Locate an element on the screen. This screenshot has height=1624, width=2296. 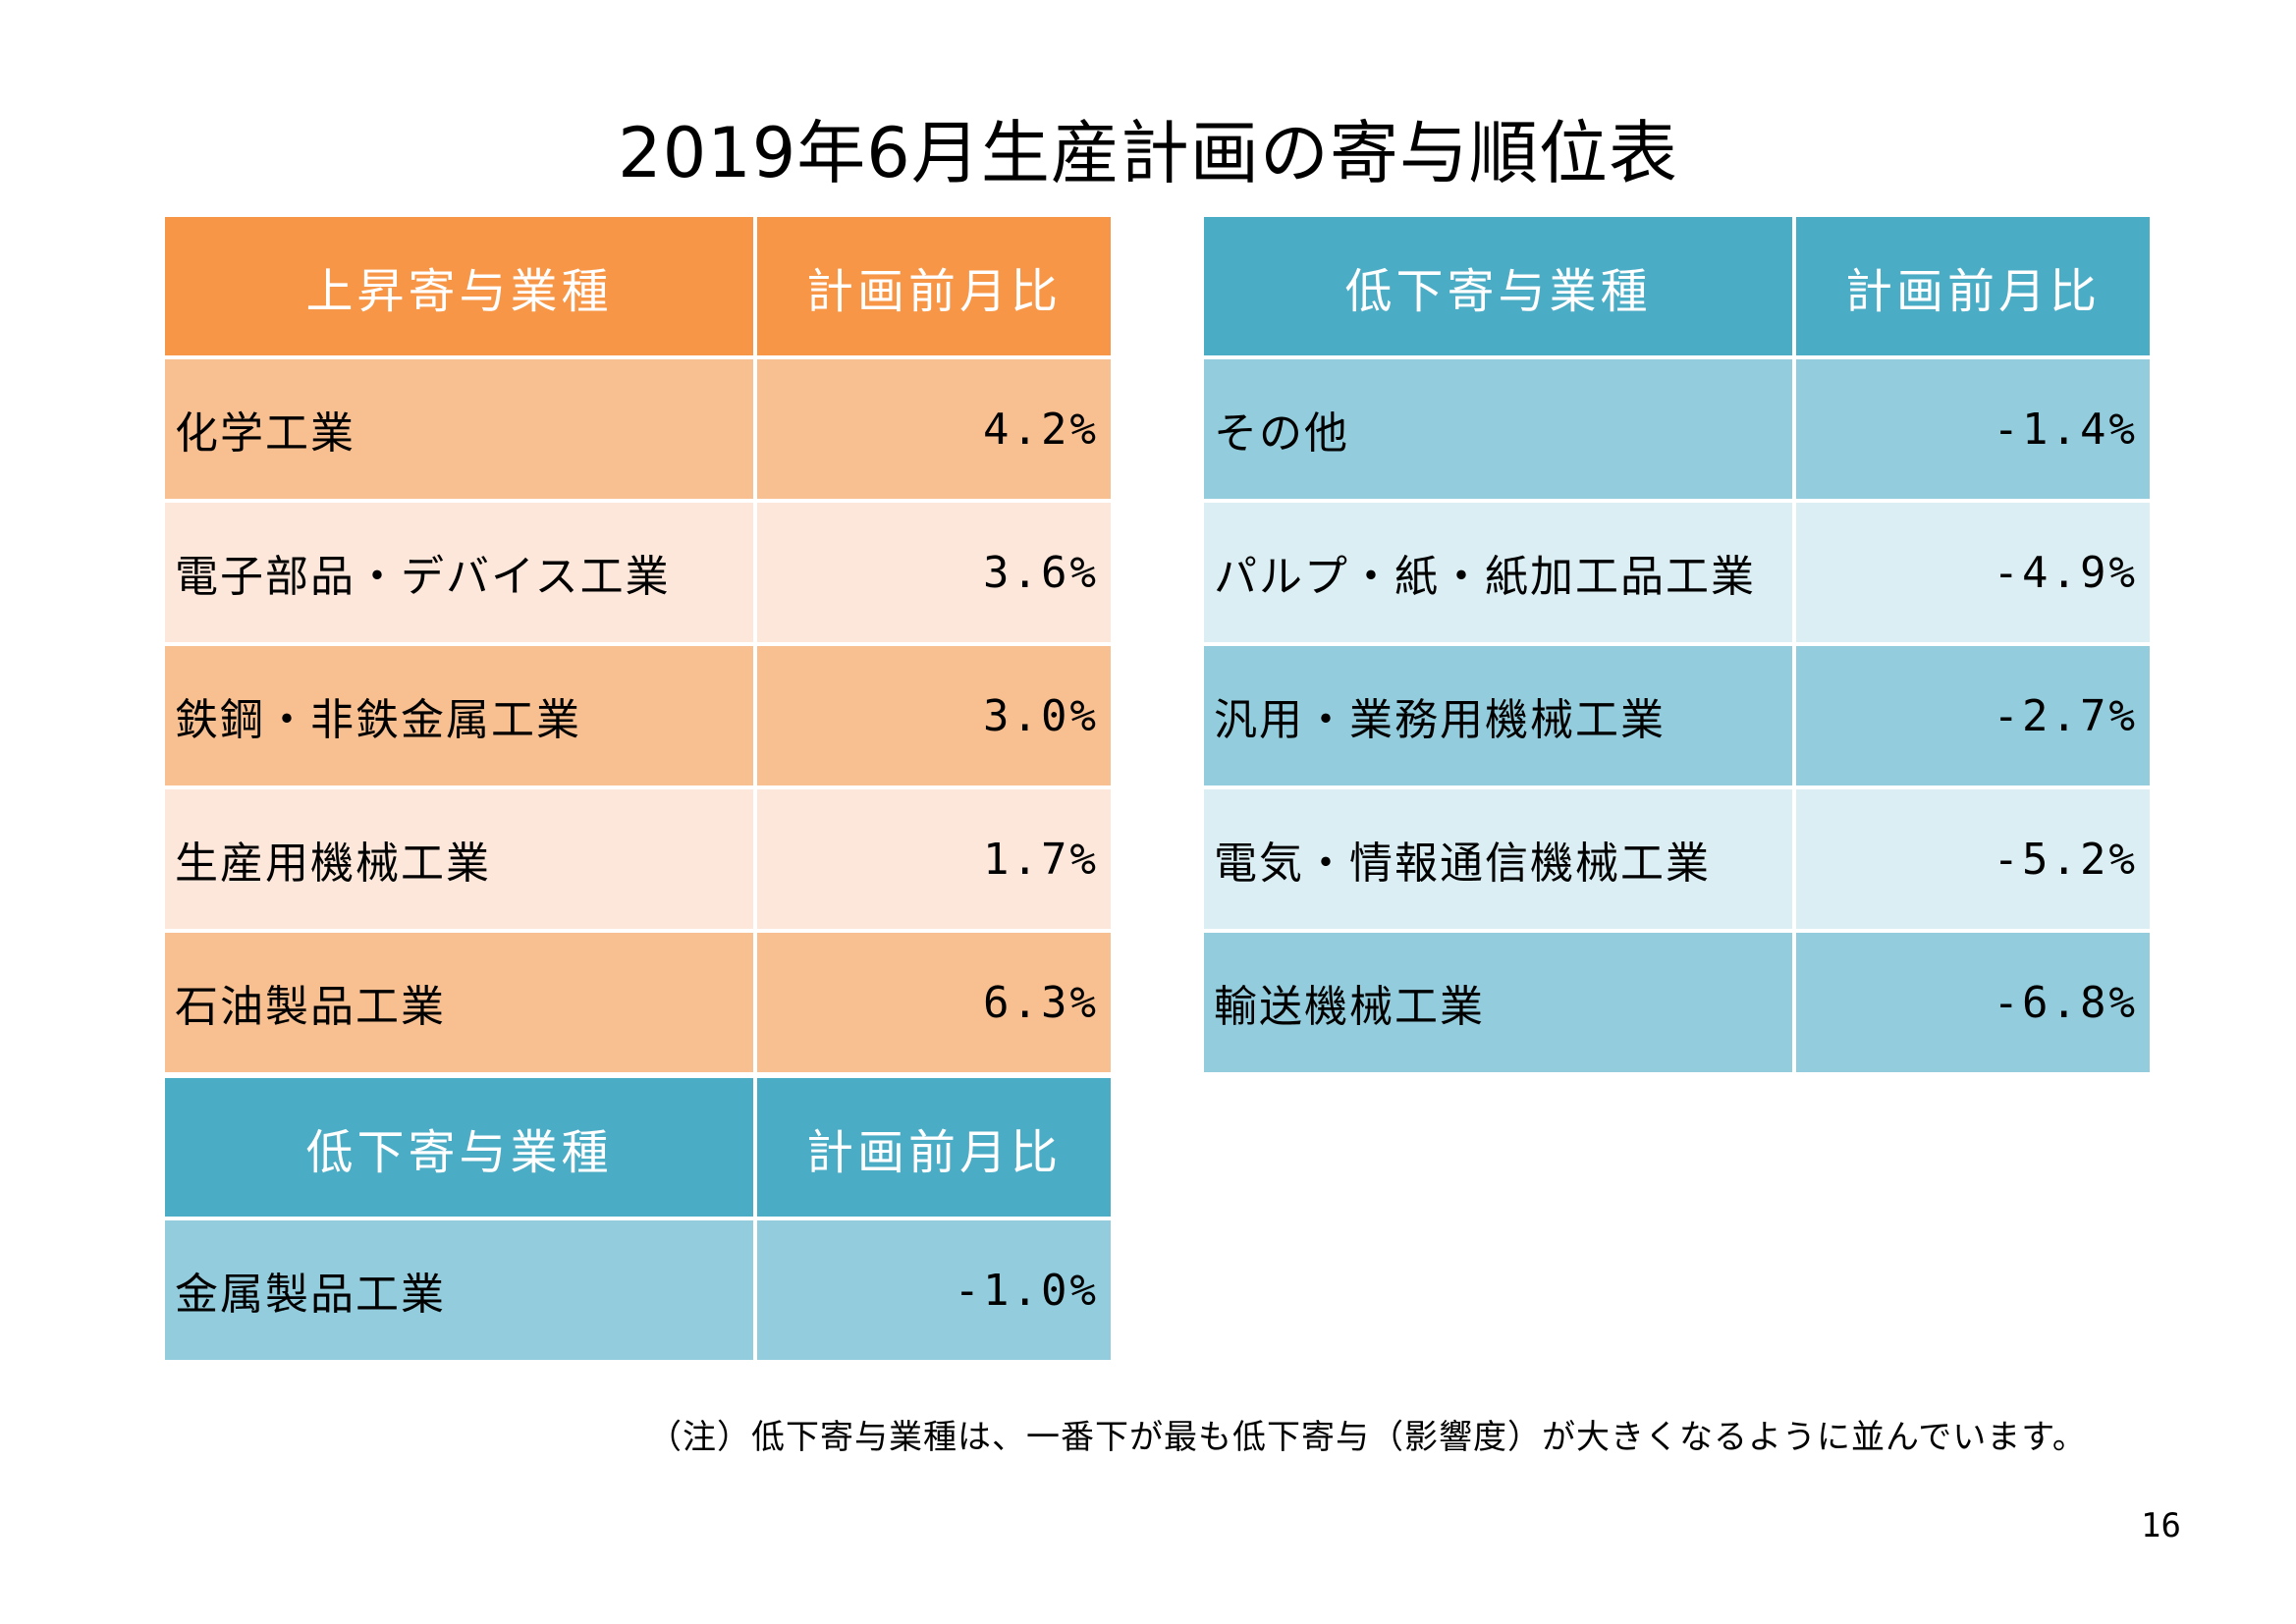
mom-ratio-value: 3.0% is located at coordinates (934, 715).